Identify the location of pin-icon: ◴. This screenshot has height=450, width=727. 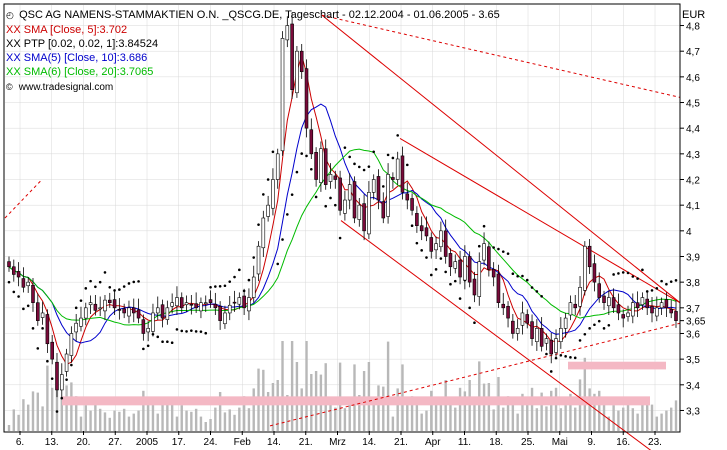
(10, 15).